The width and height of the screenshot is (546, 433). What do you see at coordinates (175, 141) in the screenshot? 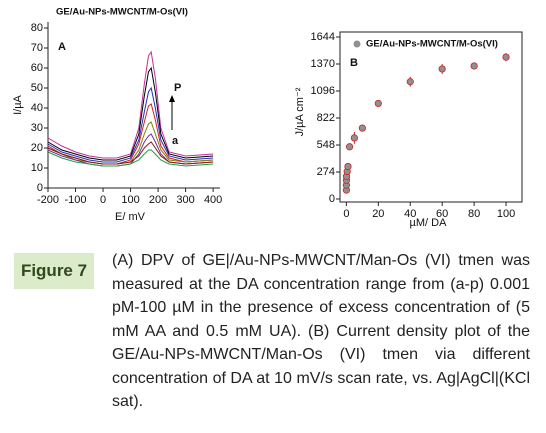
I see `annotation: a` at bounding box center [175, 141].